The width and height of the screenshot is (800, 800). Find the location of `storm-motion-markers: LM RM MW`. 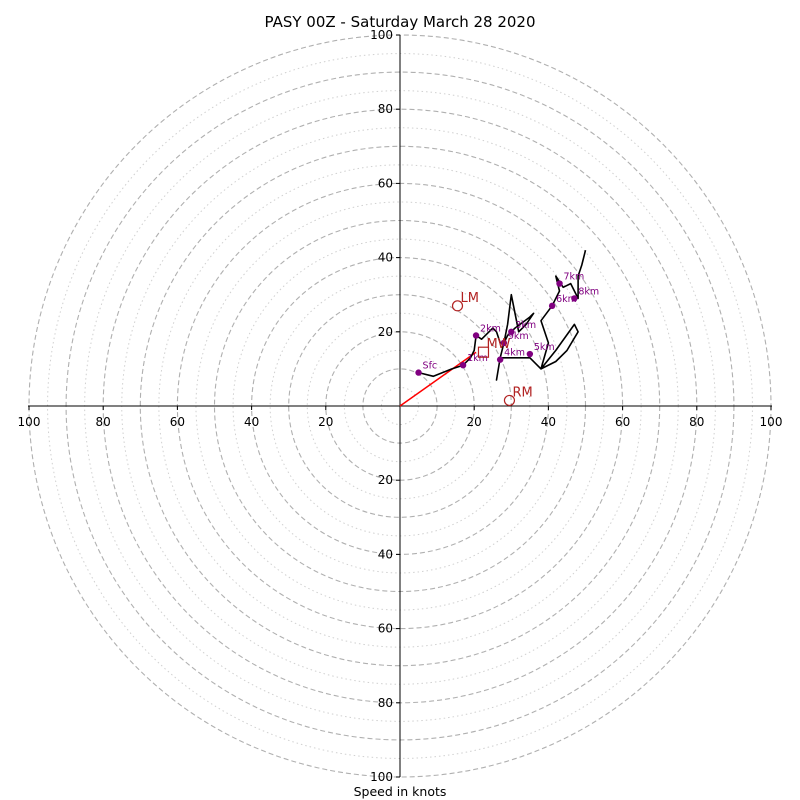

storm-motion-markers: LM RM MW is located at coordinates (492, 349).